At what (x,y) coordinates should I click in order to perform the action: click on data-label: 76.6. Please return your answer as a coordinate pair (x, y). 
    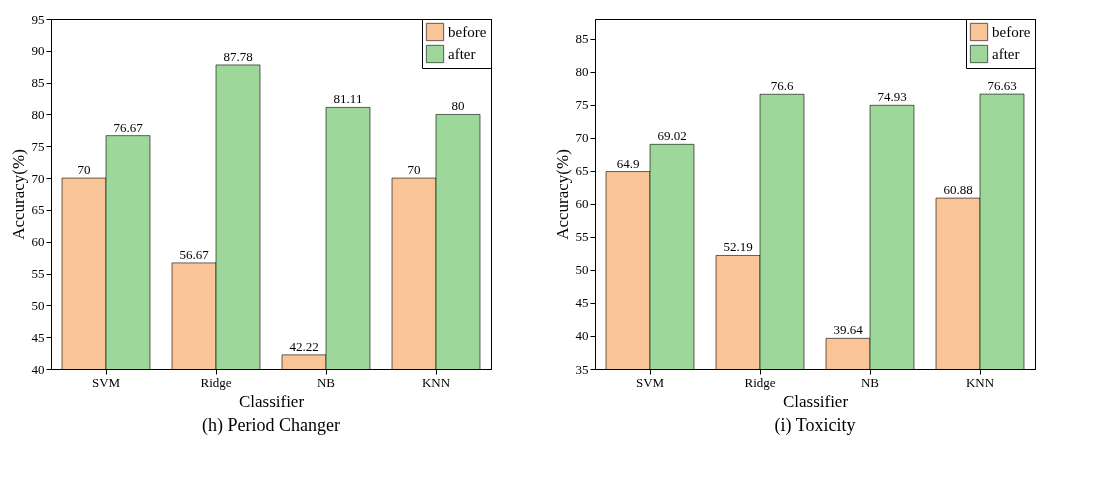
    Looking at the image, I should click on (782, 86).